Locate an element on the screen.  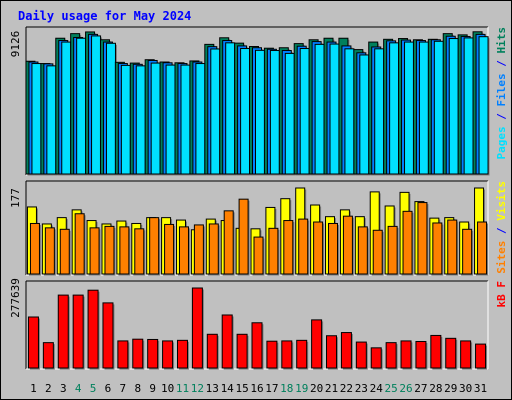
day-label-31: 31 is located at coordinates (480, 388).